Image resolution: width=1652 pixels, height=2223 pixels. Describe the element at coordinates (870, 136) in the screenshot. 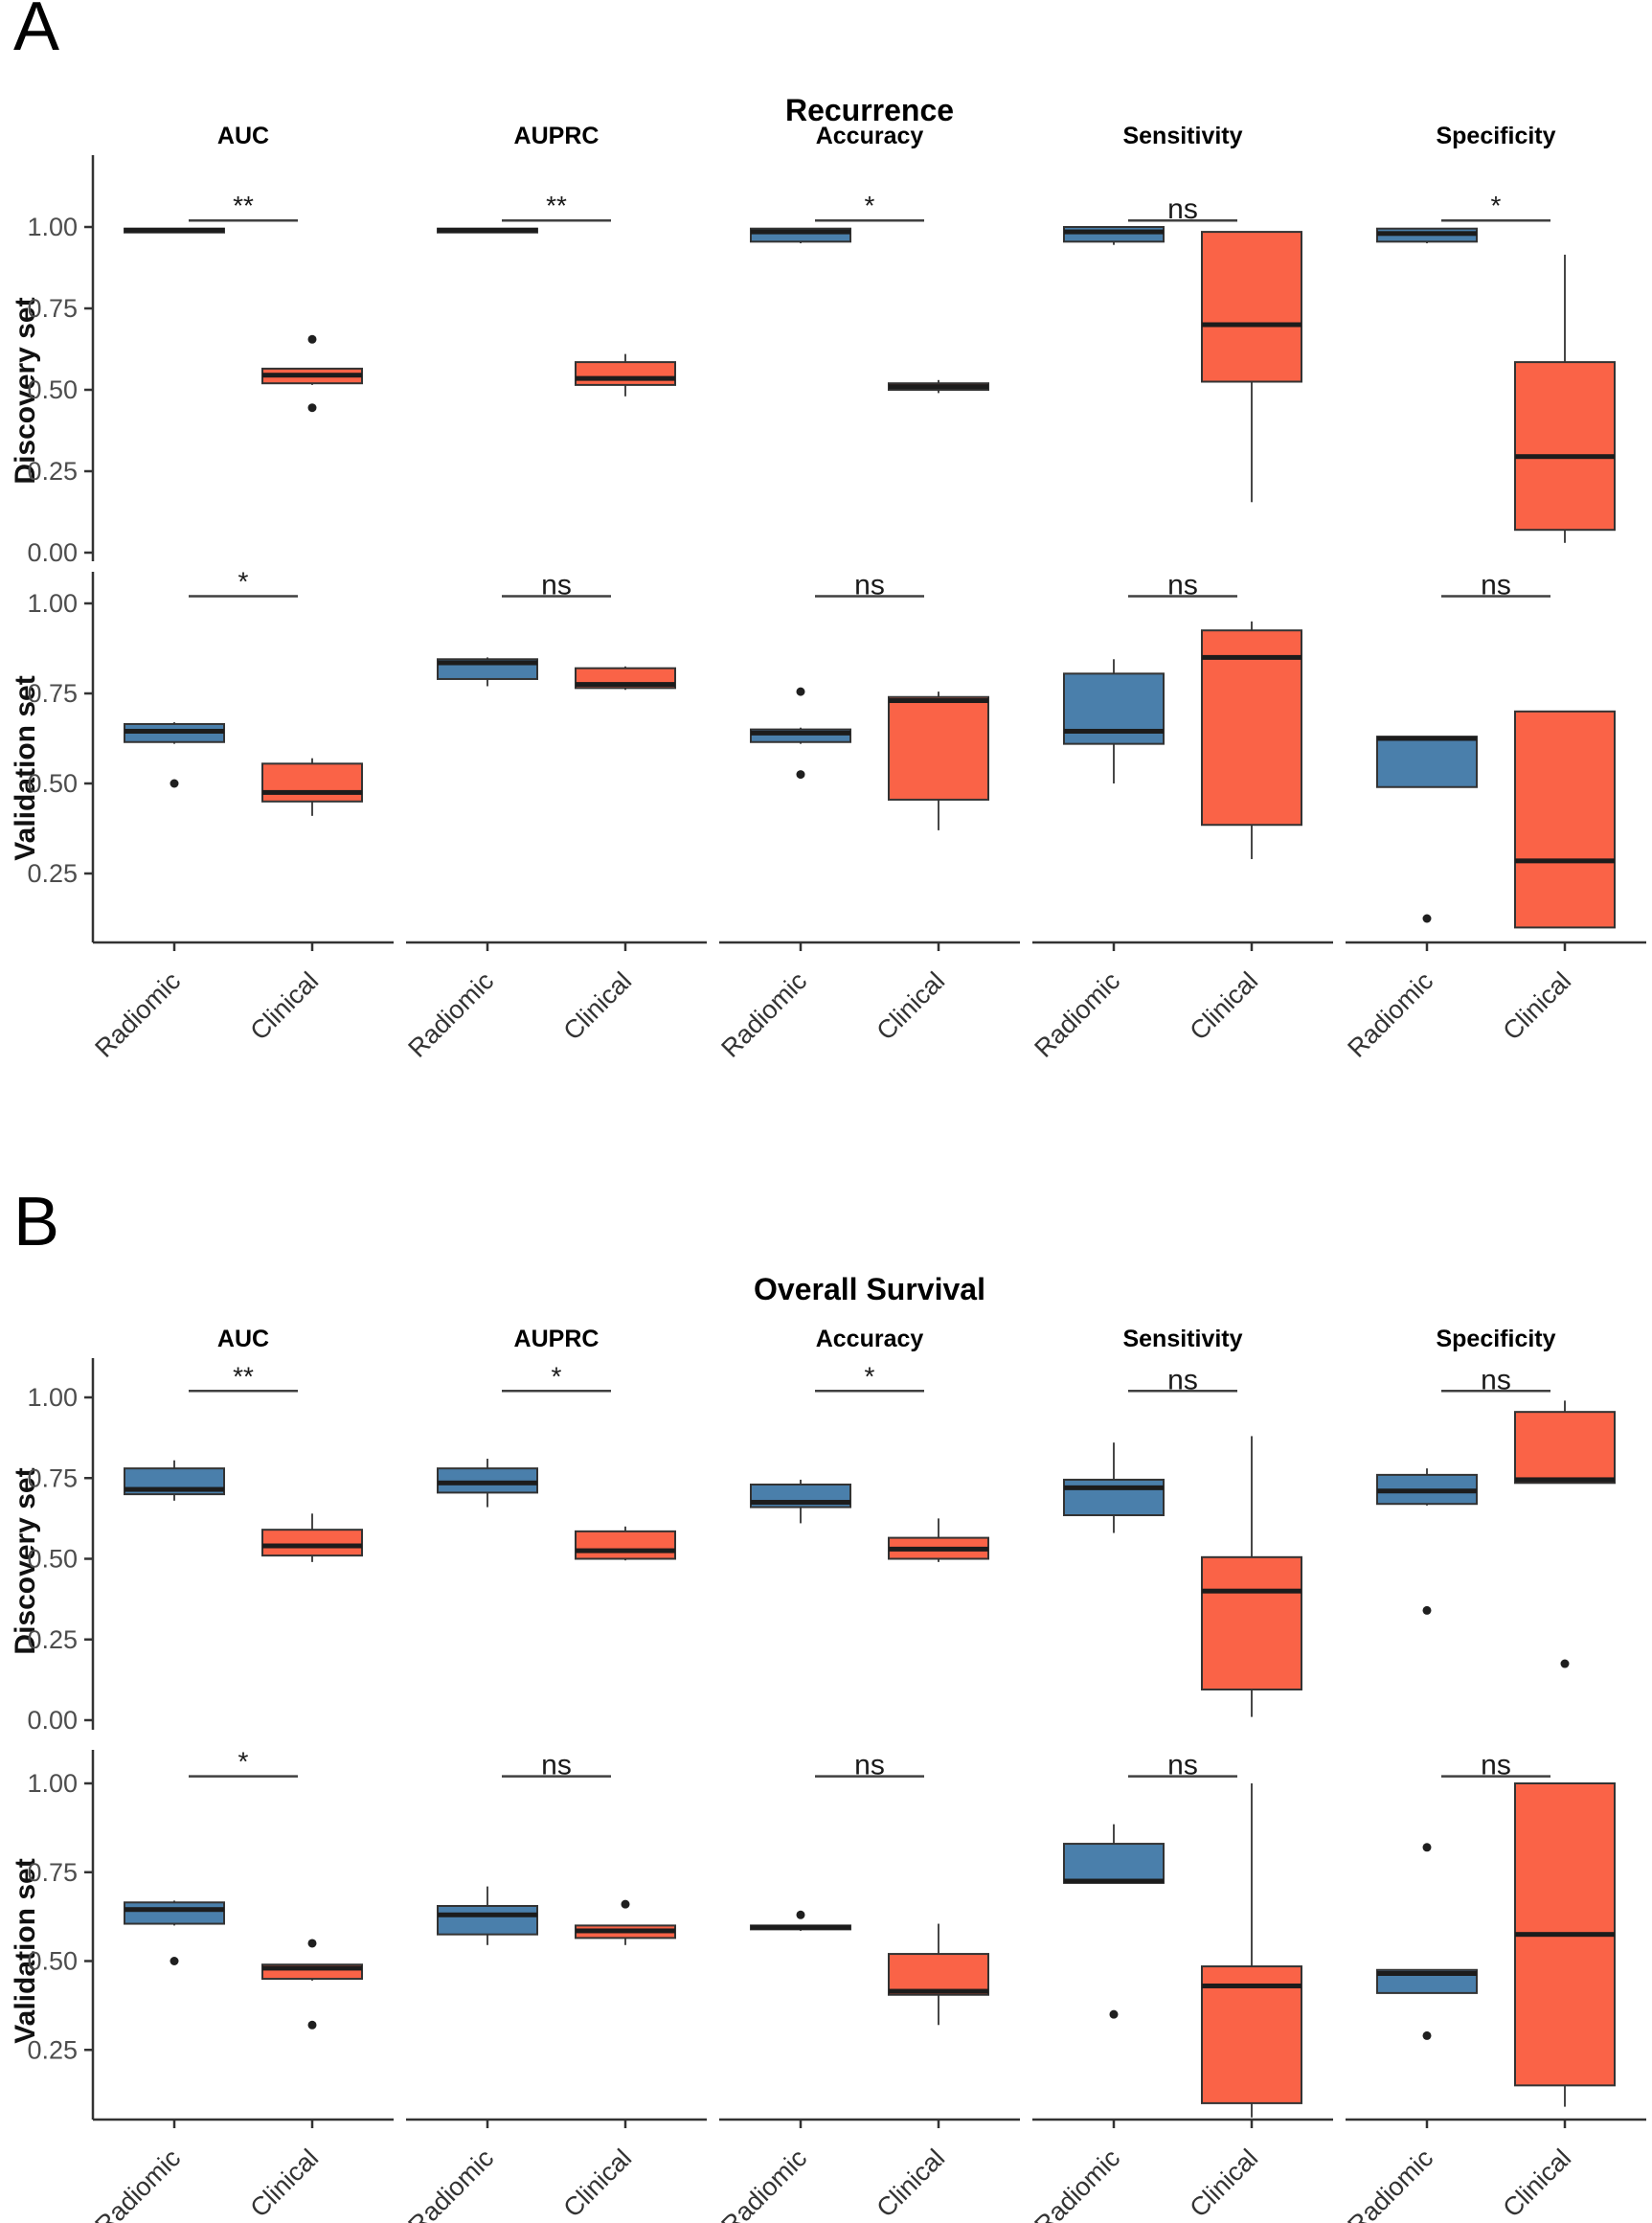

I see `metric-header: Accuracy` at that location.